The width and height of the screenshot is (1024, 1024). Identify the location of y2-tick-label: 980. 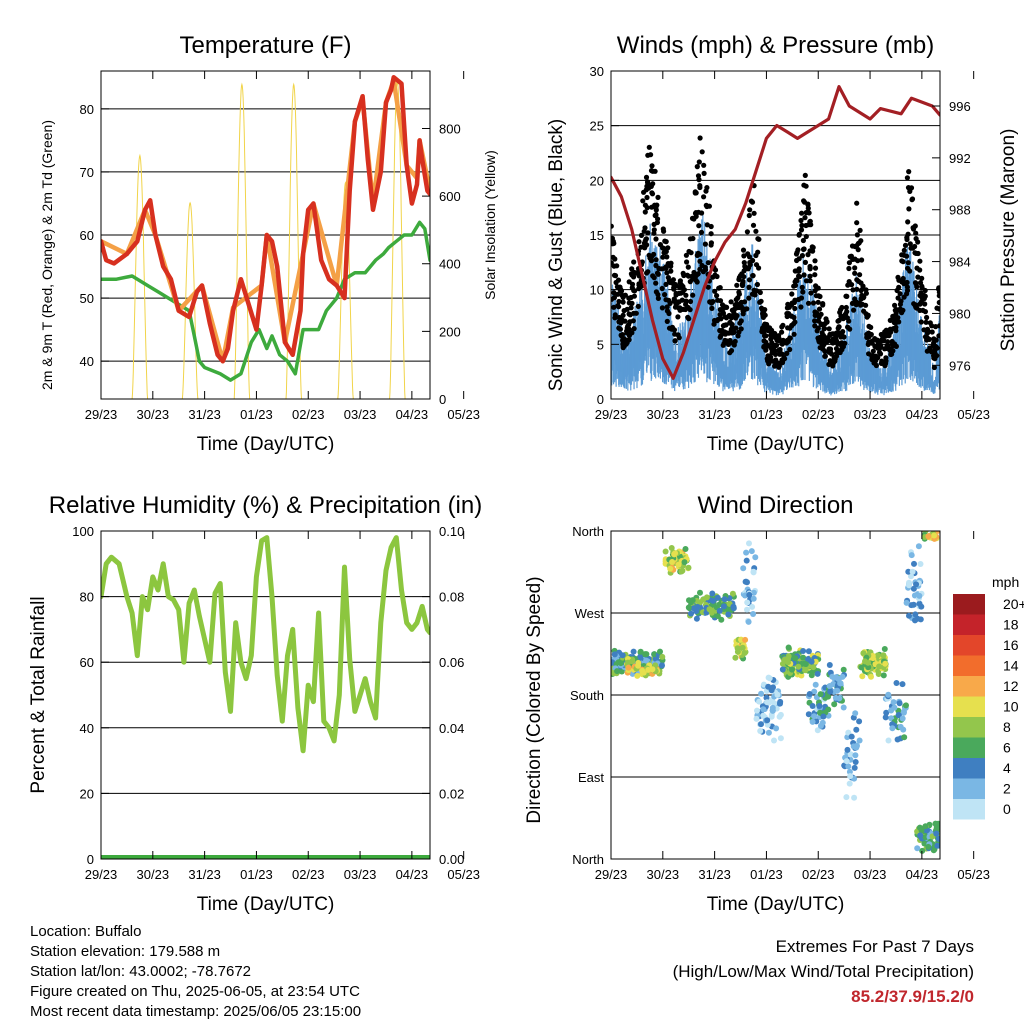
(960, 313).